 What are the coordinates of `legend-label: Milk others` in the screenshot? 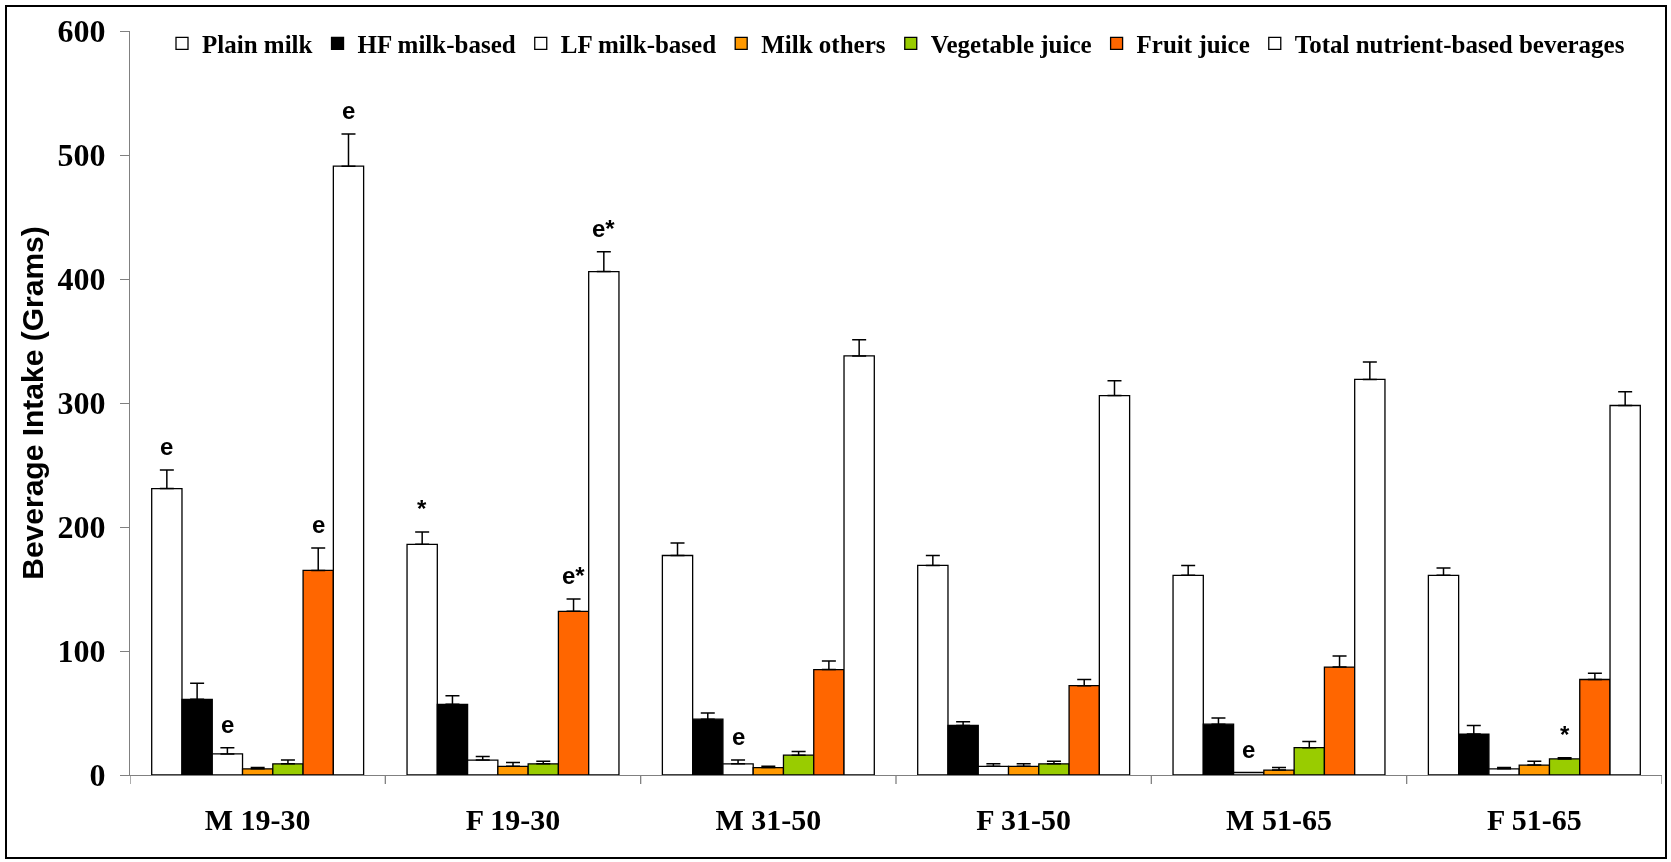 It's located at (823, 45).